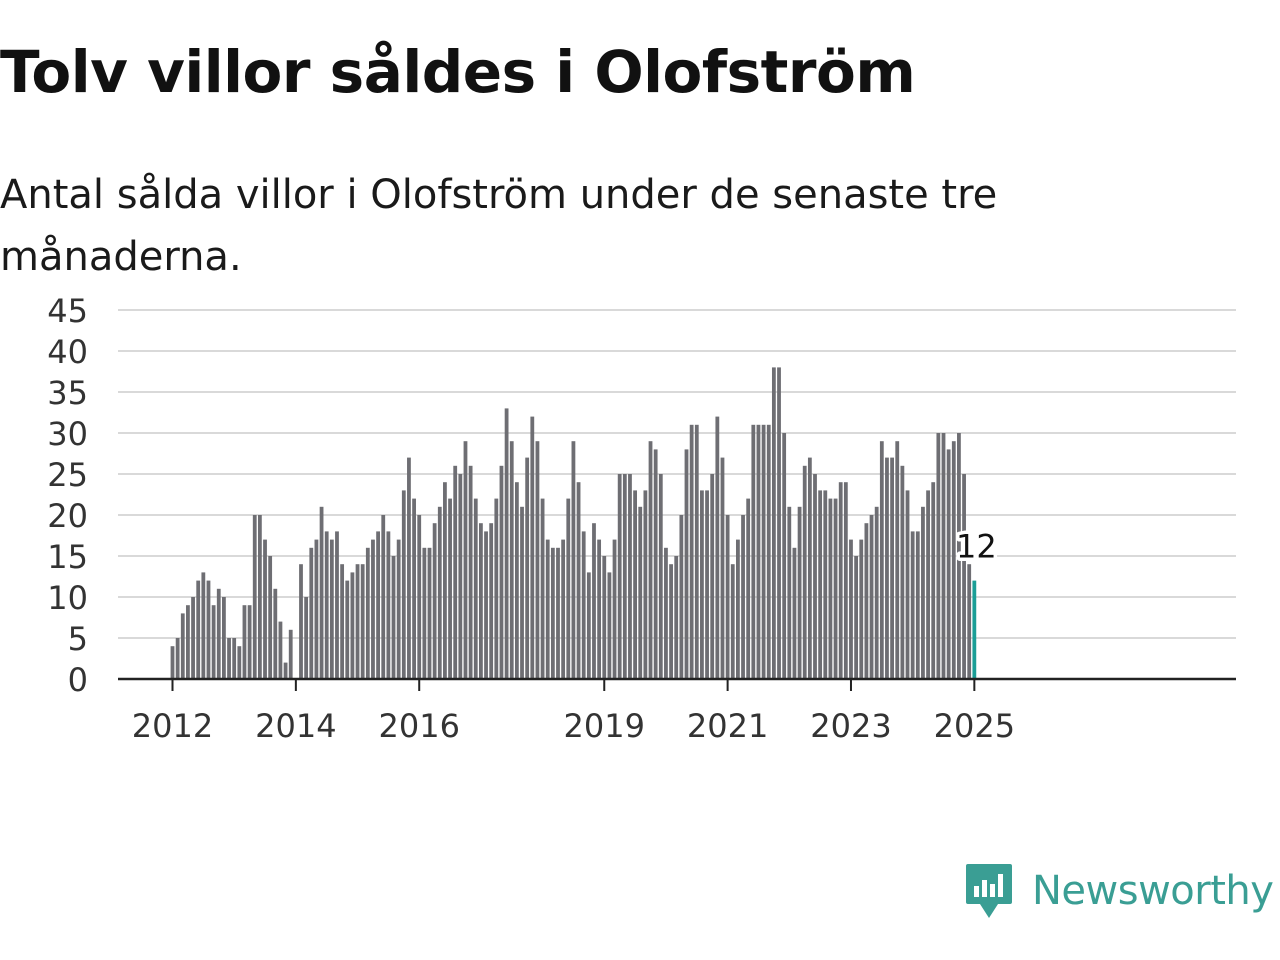 Image resolution: width=1280 pixels, height=960 pixels. I want to click on newsworthy-logo: Newsworthy, so click(1119, 891).